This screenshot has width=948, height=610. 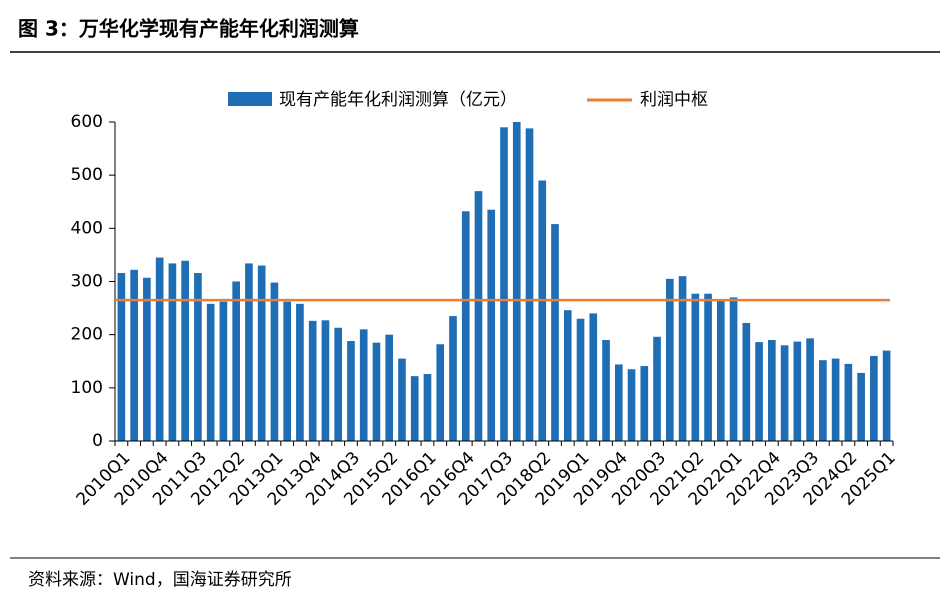 What do you see at coordinates (87, 335) in the screenshot?
I see `y-tick-label: 200` at bounding box center [87, 335].